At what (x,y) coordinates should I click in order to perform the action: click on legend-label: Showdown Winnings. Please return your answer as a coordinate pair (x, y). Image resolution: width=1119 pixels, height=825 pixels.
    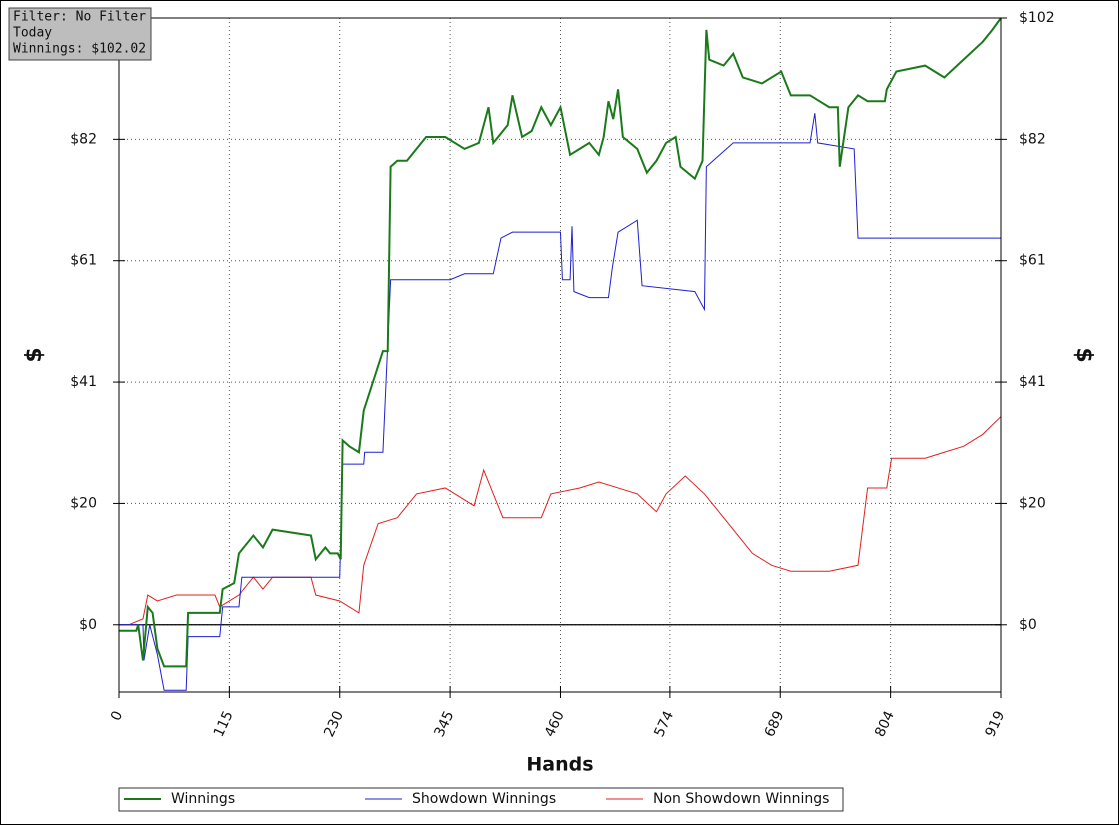
    Looking at the image, I should click on (484, 799).